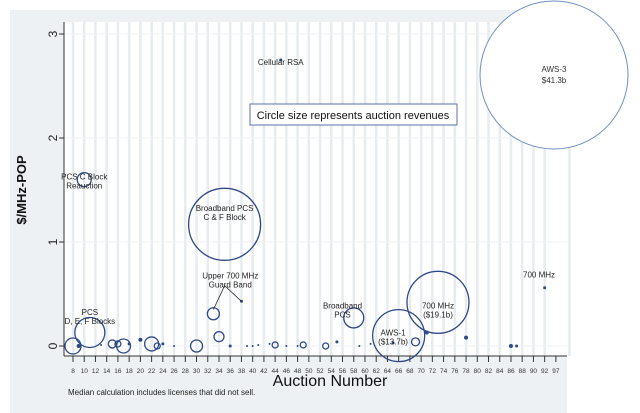 Image resolution: width=640 pixels, height=413 pixels. What do you see at coordinates (332, 371) in the screenshot?
I see `x-tick-label: 54` at bounding box center [332, 371].